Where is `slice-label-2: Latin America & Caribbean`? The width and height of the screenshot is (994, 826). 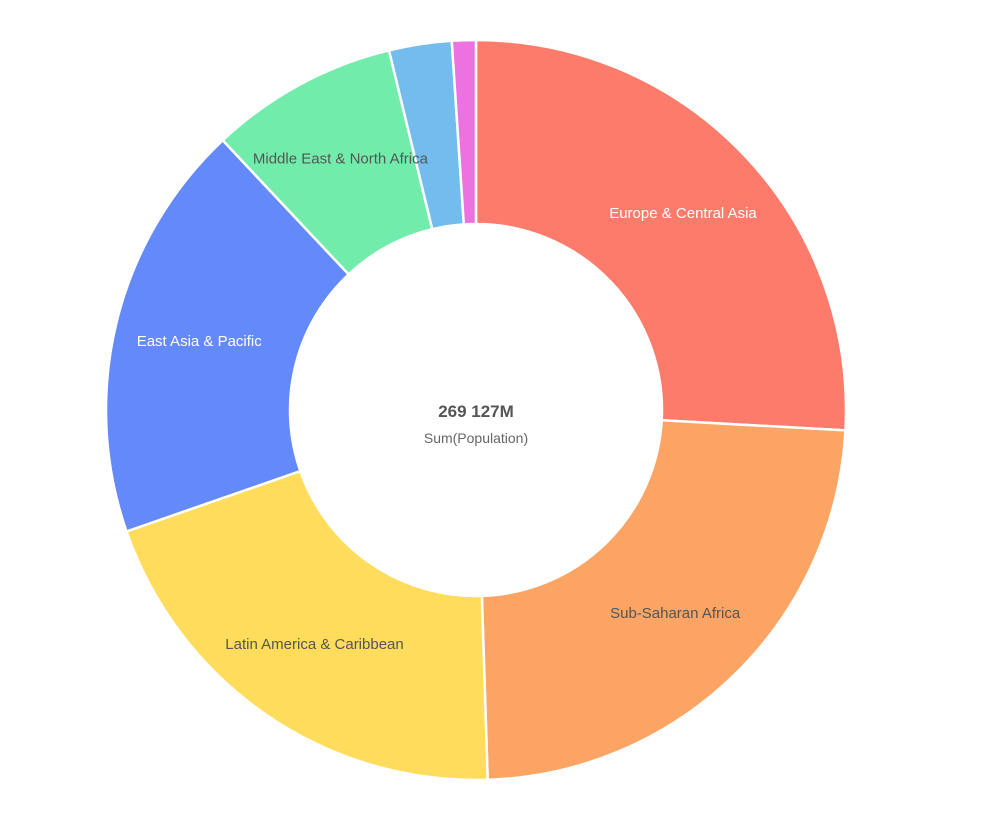
slice-label-2: Latin America & Caribbean is located at coordinates (314, 644).